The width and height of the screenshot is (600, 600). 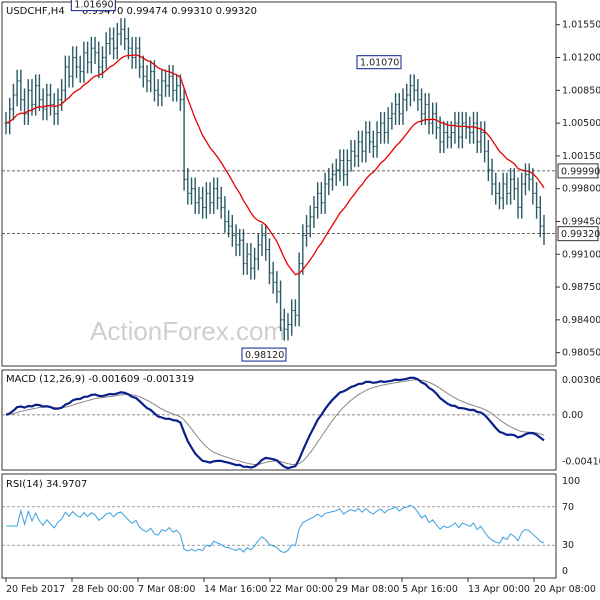 I want to click on macd-title: MACD (12,26,9) -0.001609 -0.001319, so click(x=100, y=379).